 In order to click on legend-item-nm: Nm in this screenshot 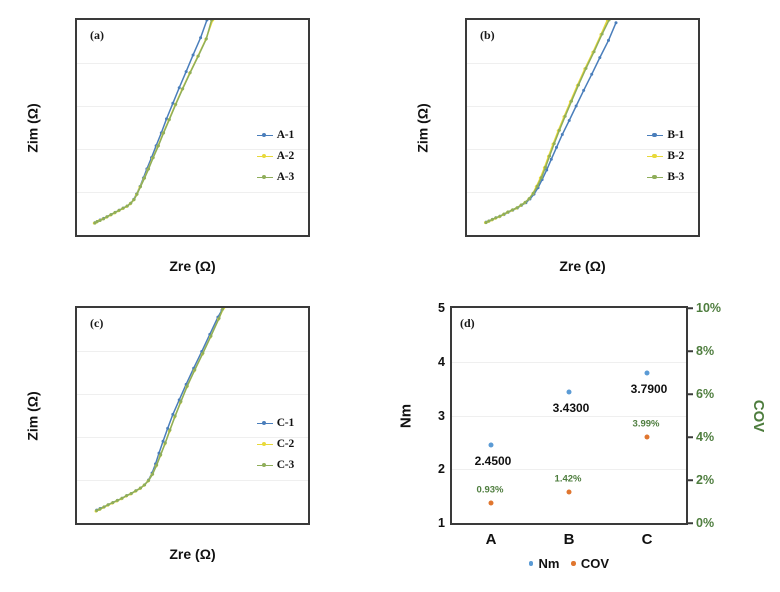, I will do `click(544, 563)`.